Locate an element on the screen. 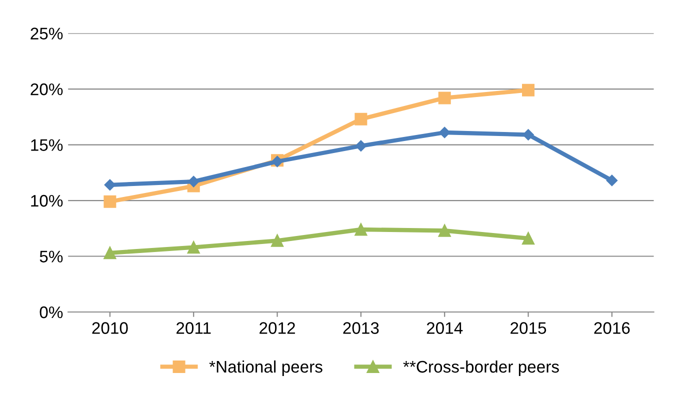 Image resolution: width=681 pixels, height=416 pixels. x-tick-label: 2016 is located at coordinates (612, 328).